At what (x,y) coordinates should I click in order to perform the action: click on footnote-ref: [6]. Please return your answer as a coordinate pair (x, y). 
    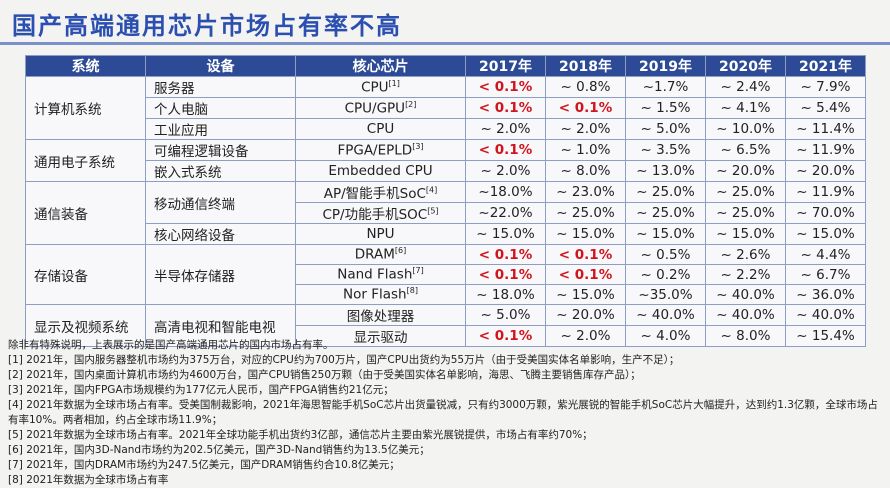
    Looking at the image, I should click on (400, 251).